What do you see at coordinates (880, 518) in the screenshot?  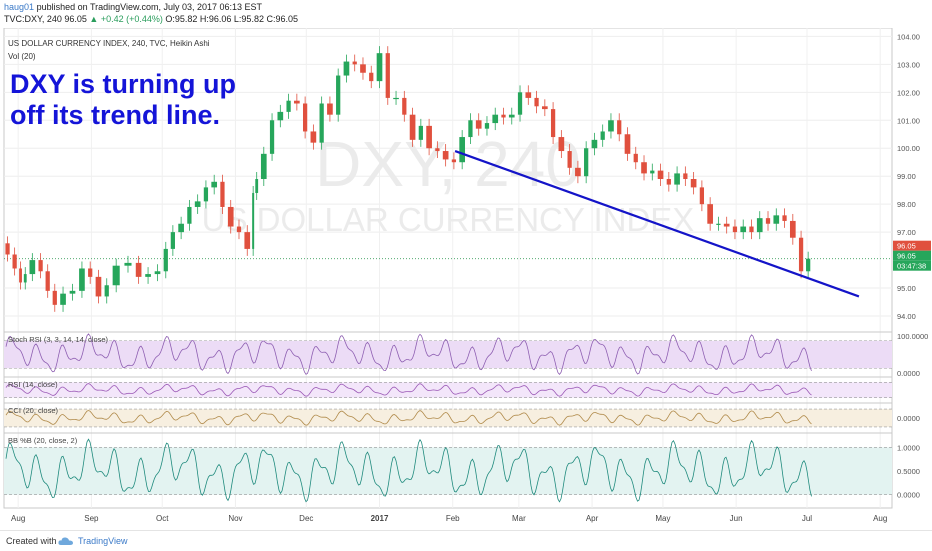 I see `x-tick-label: Aug` at bounding box center [880, 518].